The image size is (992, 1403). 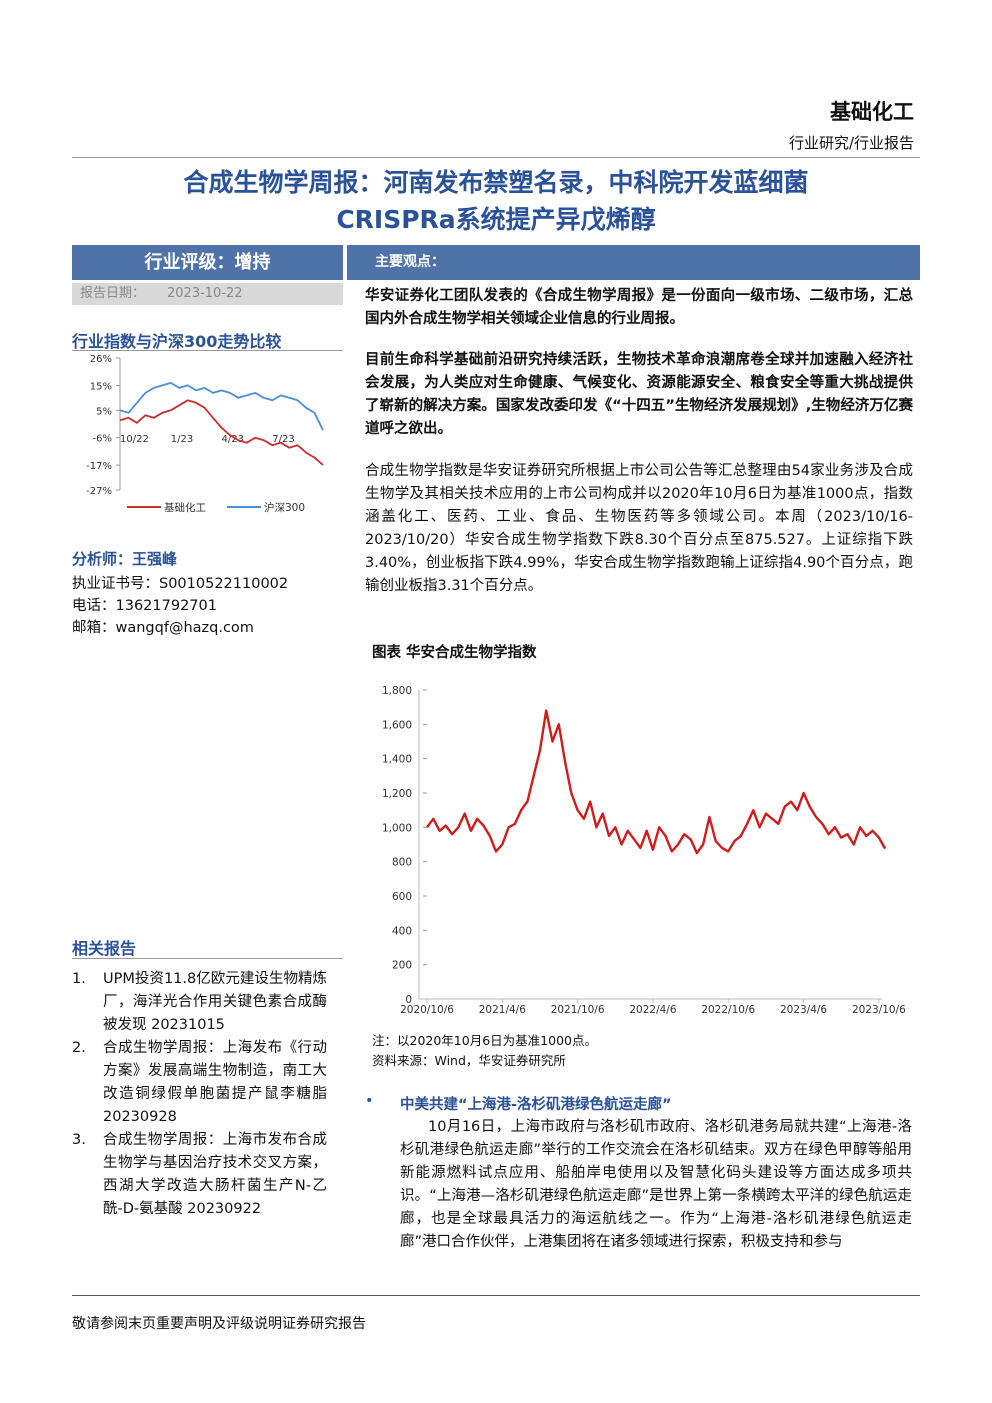 I want to click on related-num: 1., so click(x=79, y=979).